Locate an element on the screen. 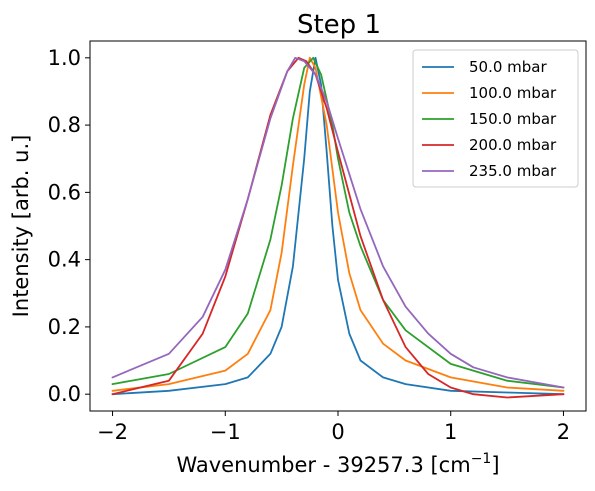  legend-label-4: 200.0 mbar is located at coordinates (513, 145).